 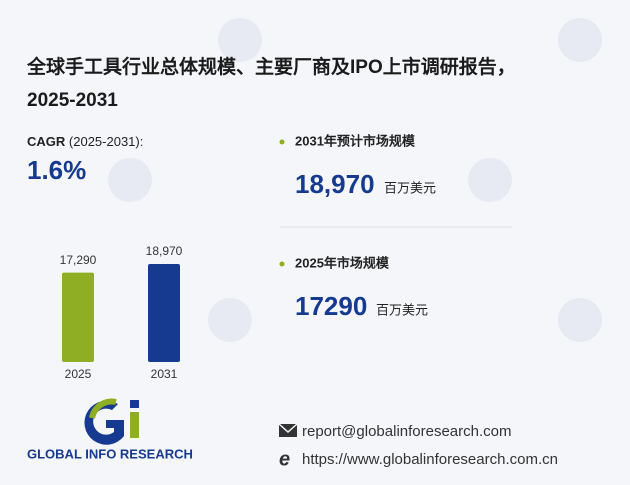 What do you see at coordinates (430, 459) in the screenshot?
I see `website: https://www.globalinforesearch.com.cn` at bounding box center [430, 459].